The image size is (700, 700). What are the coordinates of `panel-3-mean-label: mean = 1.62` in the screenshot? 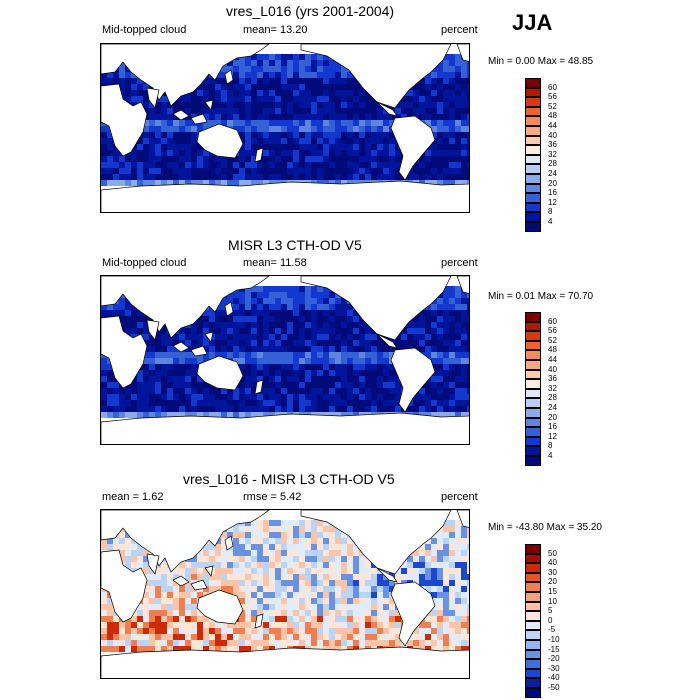 It's located at (133, 497).